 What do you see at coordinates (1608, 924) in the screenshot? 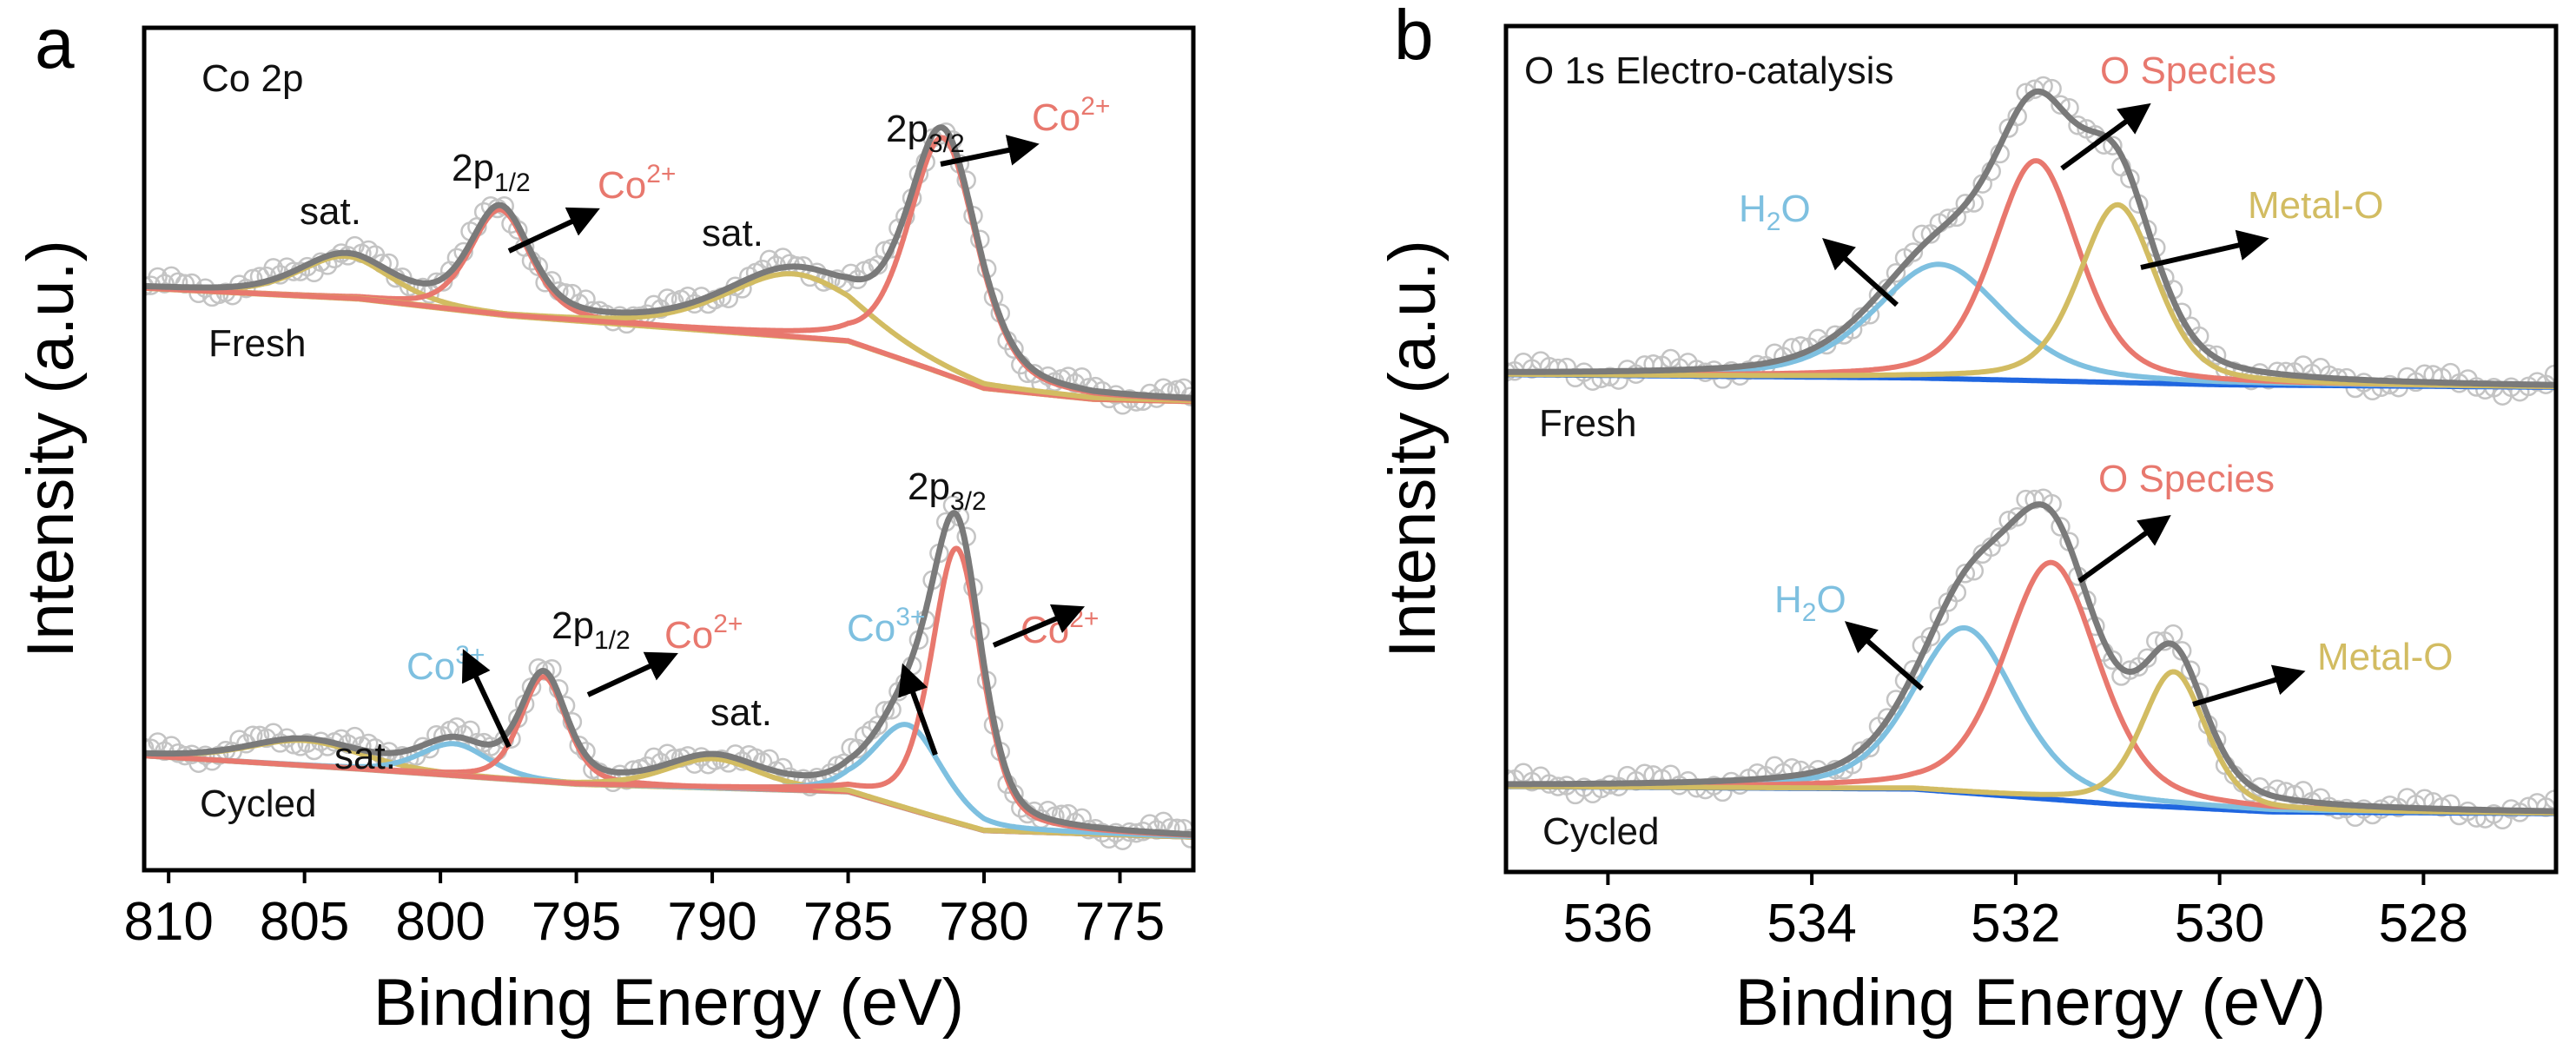
I see `x-tick-label: 536` at bounding box center [1608, 924].